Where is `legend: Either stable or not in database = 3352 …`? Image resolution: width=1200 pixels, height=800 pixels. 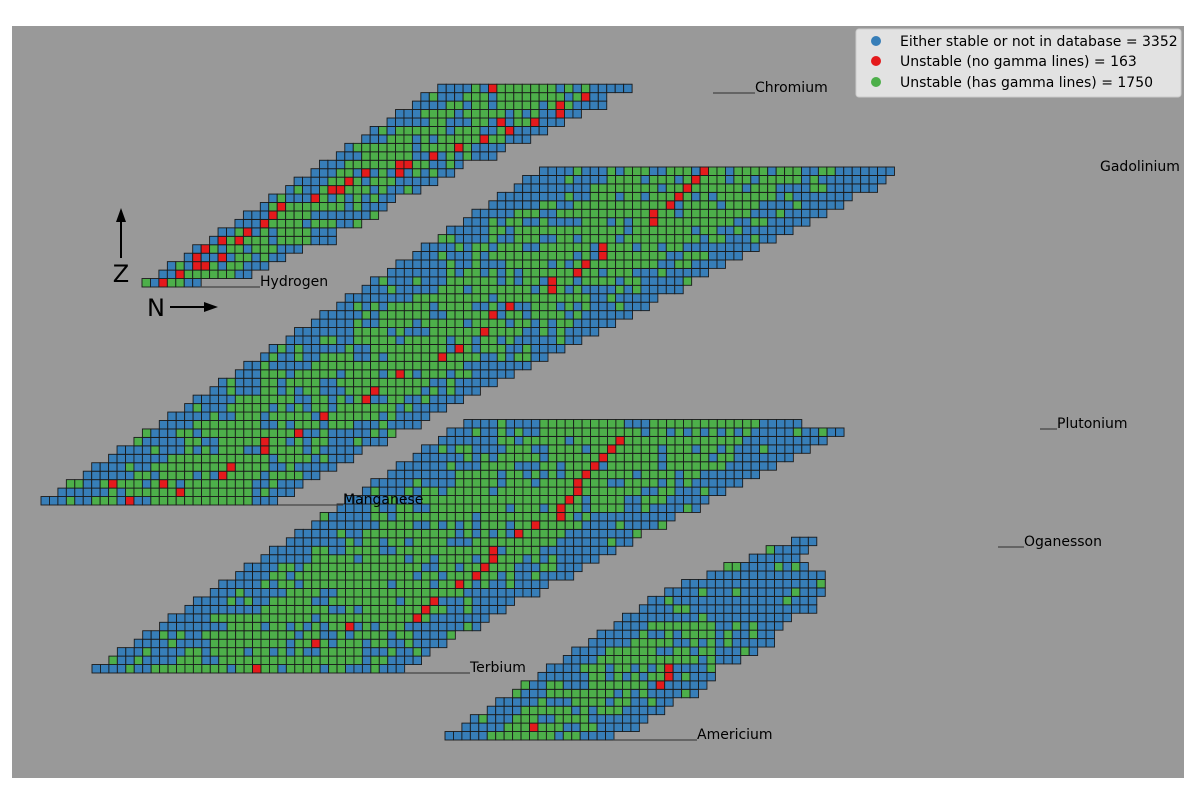 legend: Either stable or not in database = 3352 … is located at coordinates (1018, 63).